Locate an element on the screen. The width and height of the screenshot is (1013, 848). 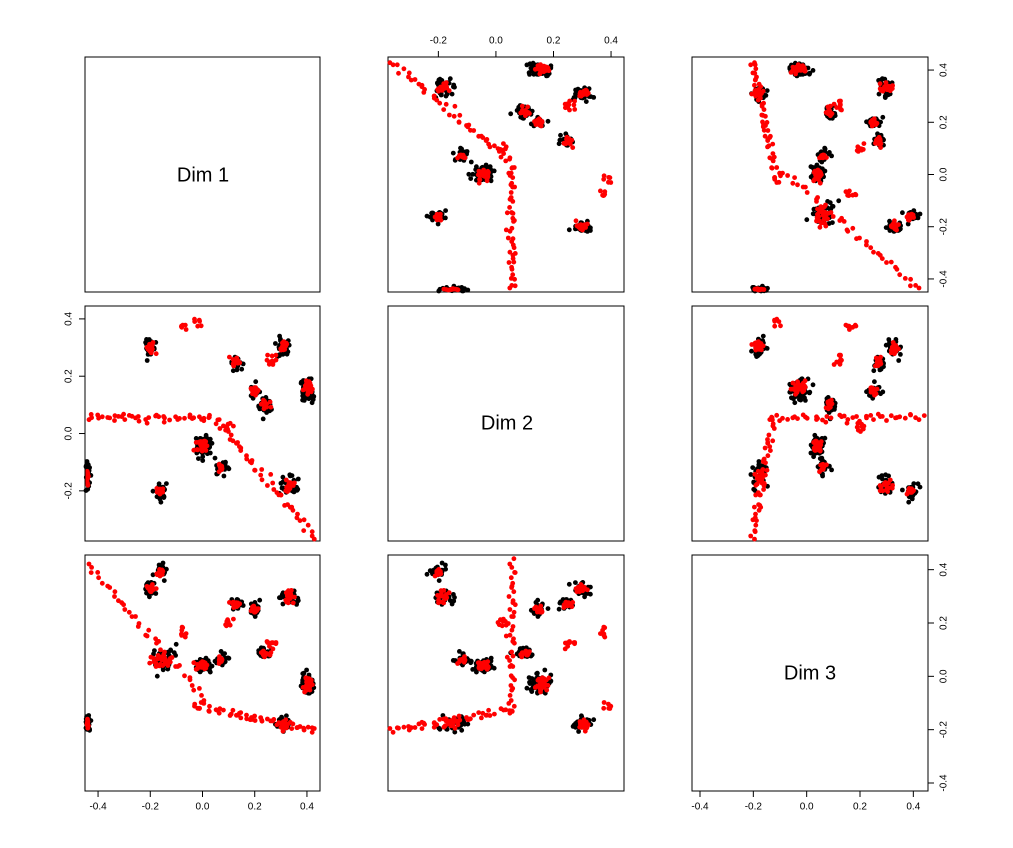
tick-label: -0.2 is located at coordinates (754, 807).